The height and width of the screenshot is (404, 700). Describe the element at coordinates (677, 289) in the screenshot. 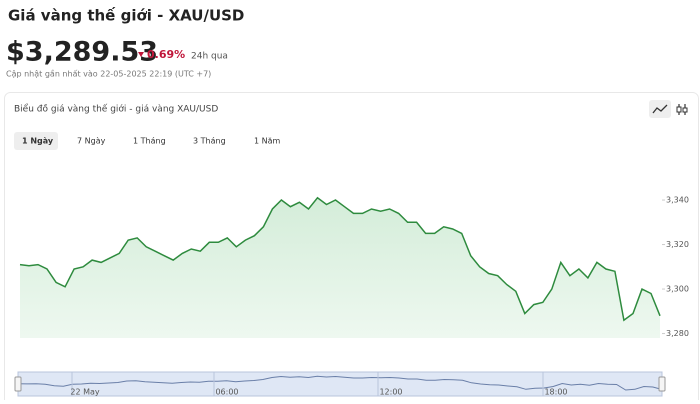

I see `y-tick-label: 3,300` at that location.